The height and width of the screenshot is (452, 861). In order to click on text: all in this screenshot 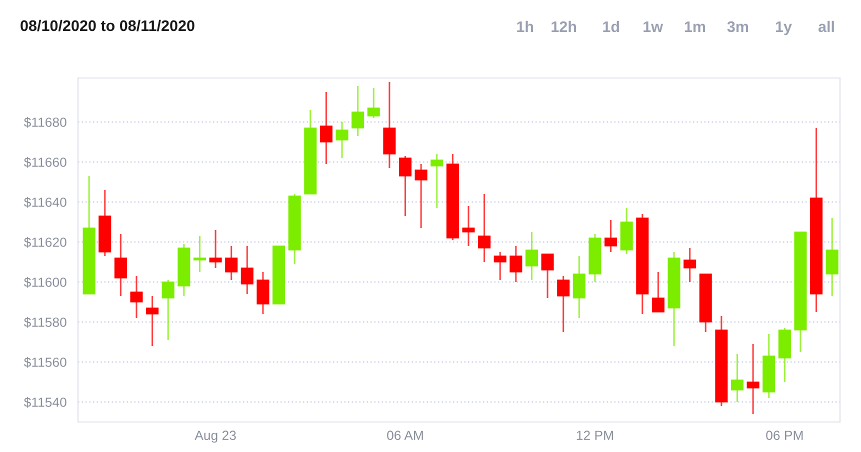, I will do `click(826, 26)`.